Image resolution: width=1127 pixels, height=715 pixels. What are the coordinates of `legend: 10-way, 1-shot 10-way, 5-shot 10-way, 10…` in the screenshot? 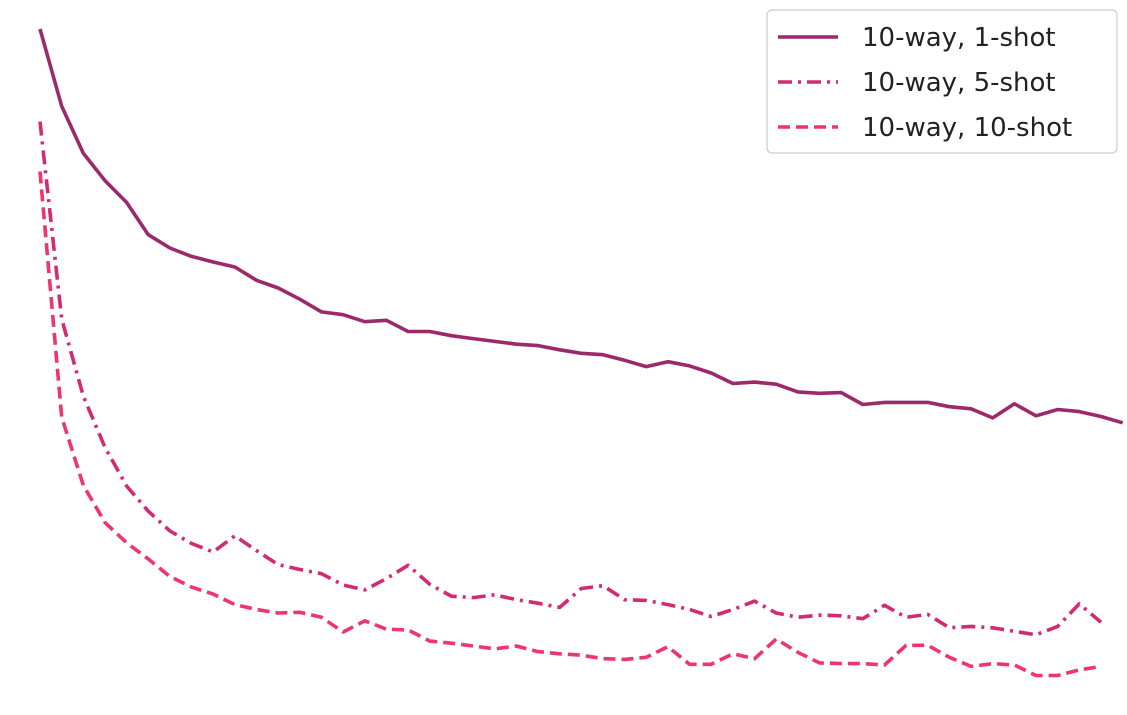 It's located at (942, 81).